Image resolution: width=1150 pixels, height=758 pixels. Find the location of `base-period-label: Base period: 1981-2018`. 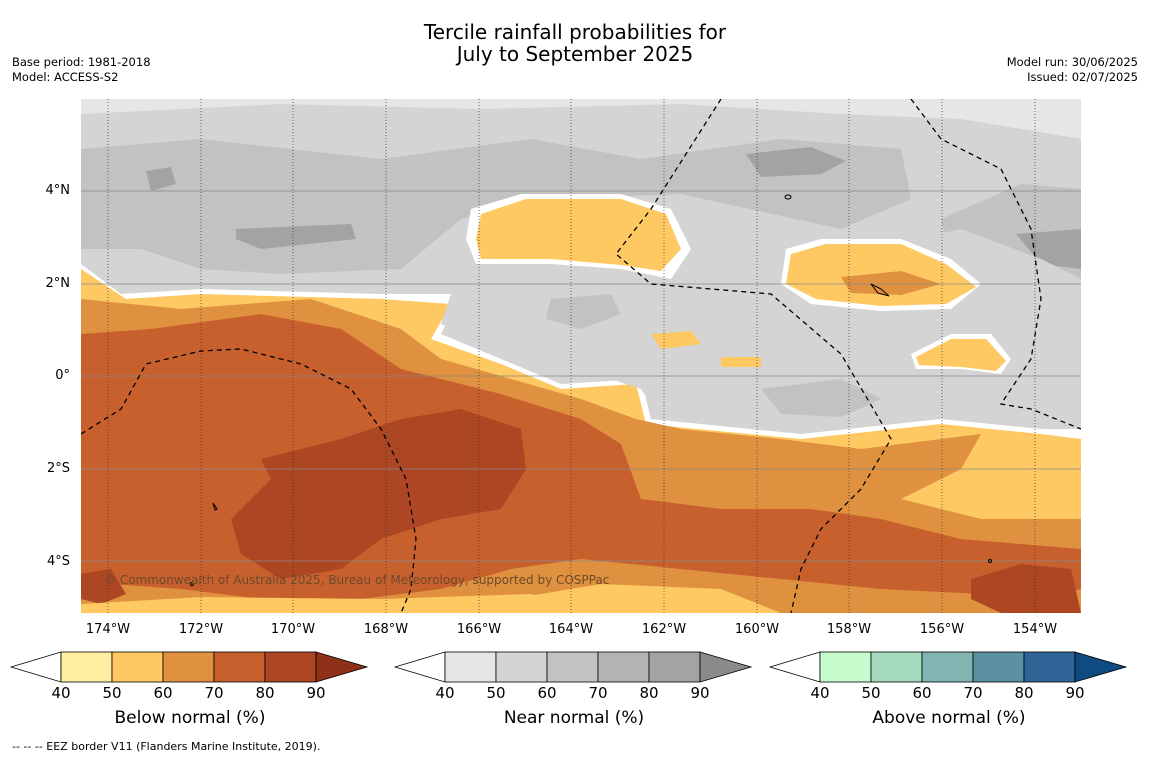

base-period-label: Base period: 1981-2018 is located at coordinates (81, 62).